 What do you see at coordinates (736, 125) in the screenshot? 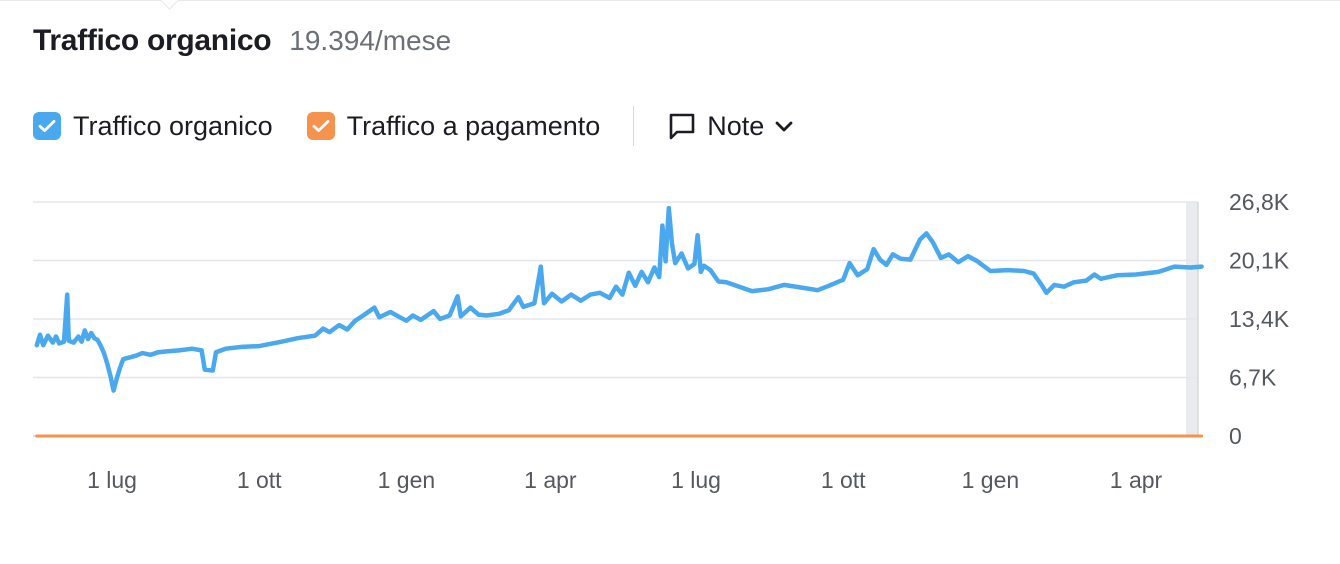
I see `notes-label: Note` at bounding box center [736, 125].